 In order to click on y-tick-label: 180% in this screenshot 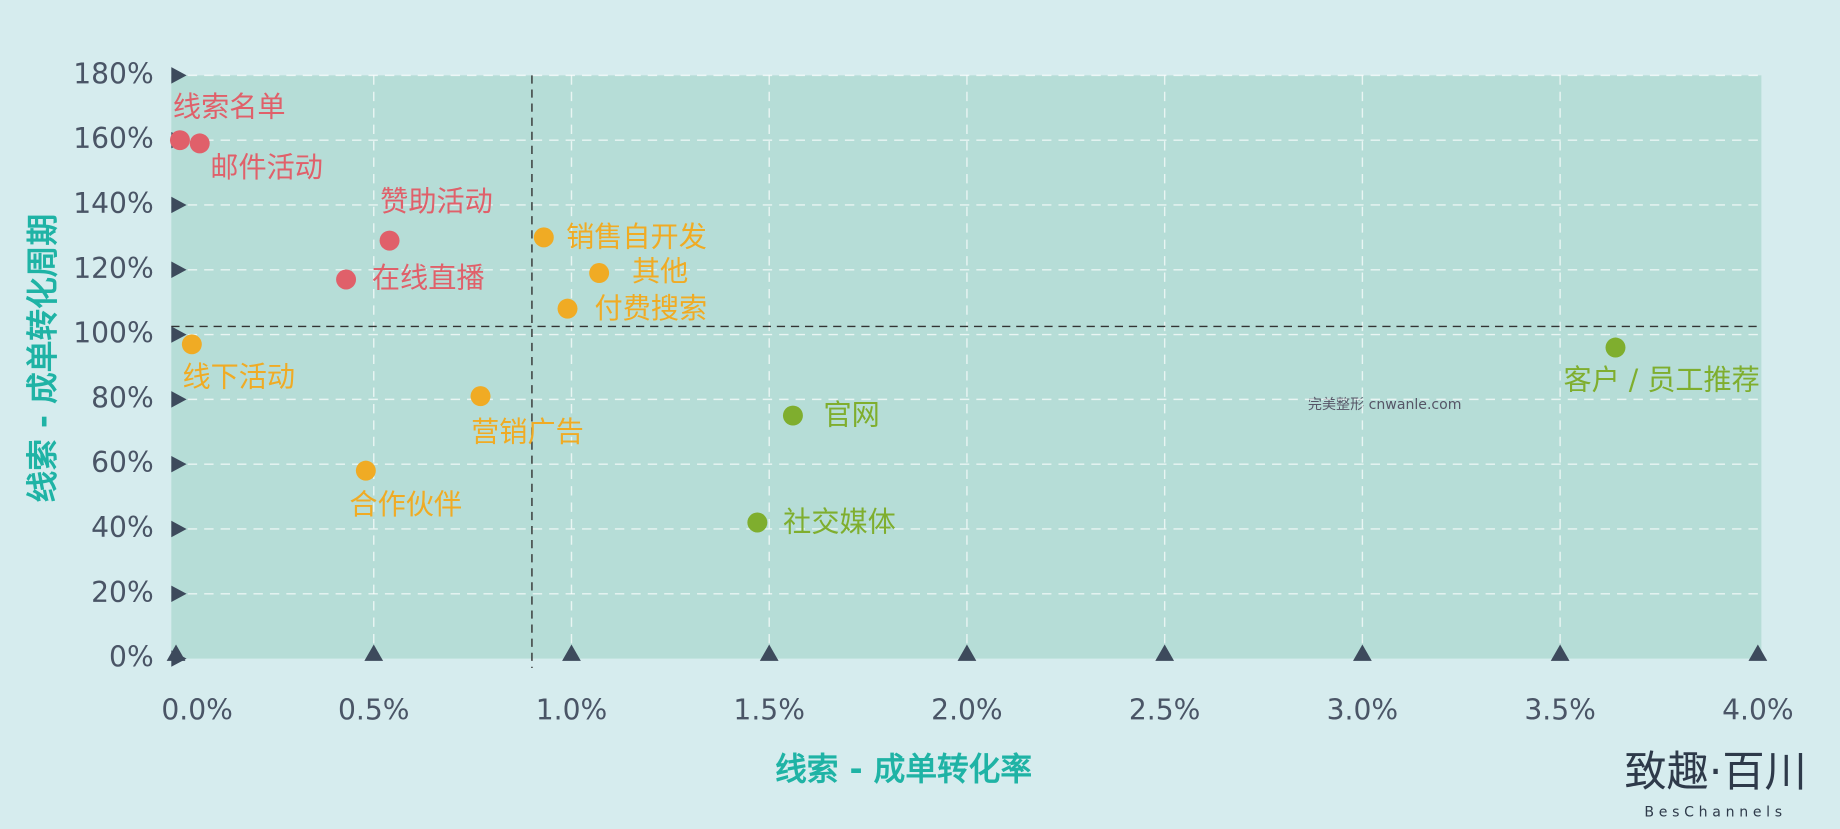, I will do `click(113, 73)`.